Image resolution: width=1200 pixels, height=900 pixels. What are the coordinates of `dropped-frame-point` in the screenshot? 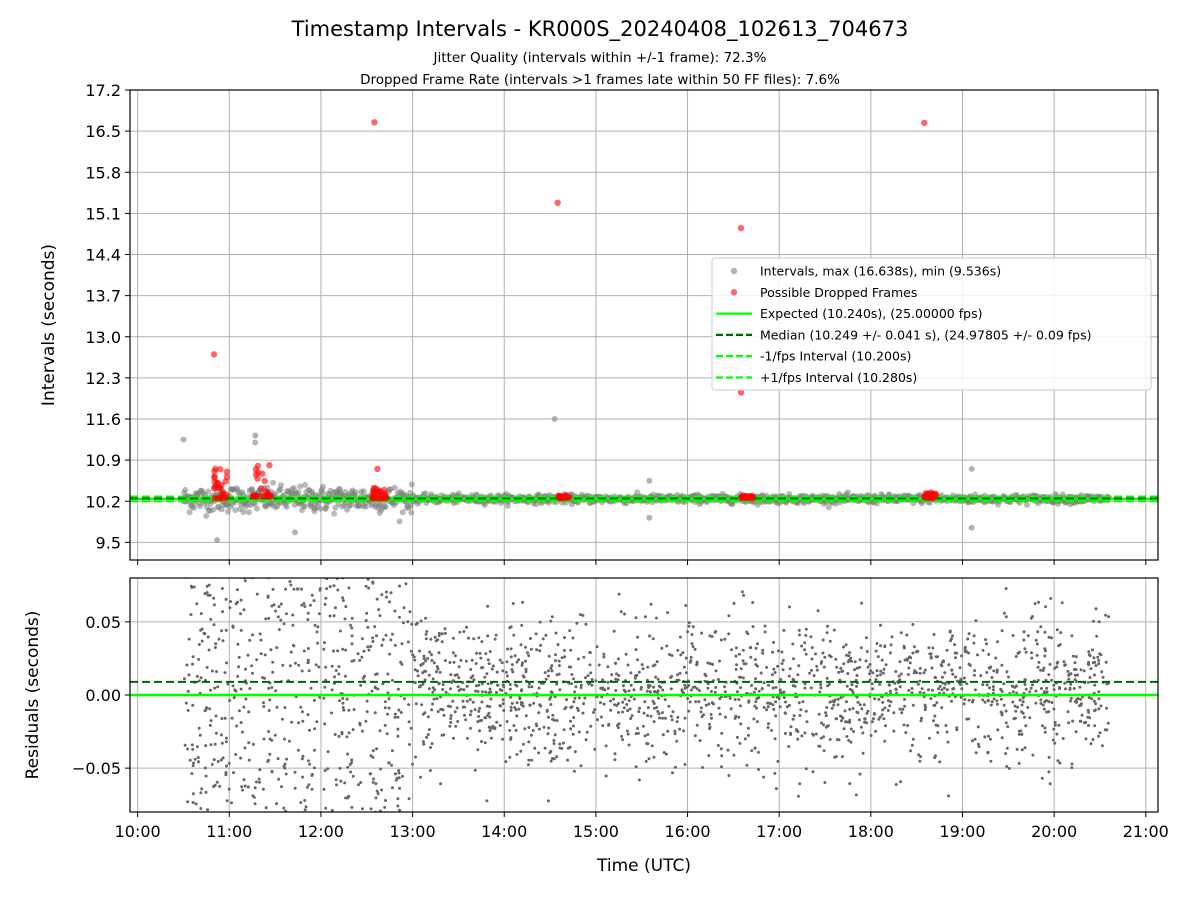 It's located at (753, 497).